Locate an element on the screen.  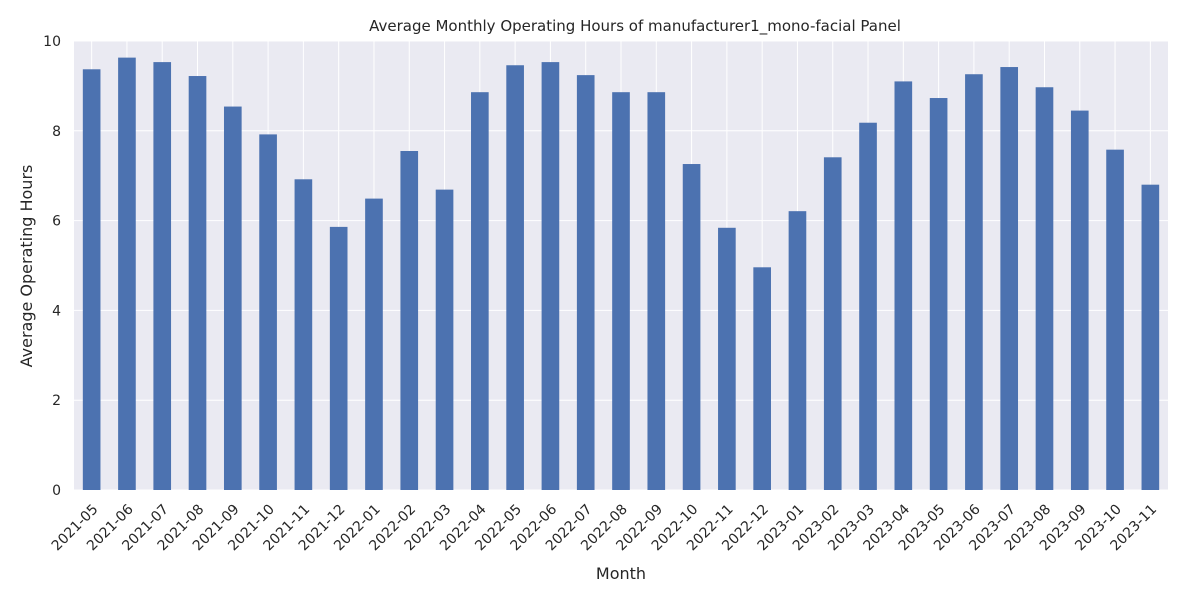
y-tick-labels: 0 2 4 6 8 10 is located at coordinates (52, 266).